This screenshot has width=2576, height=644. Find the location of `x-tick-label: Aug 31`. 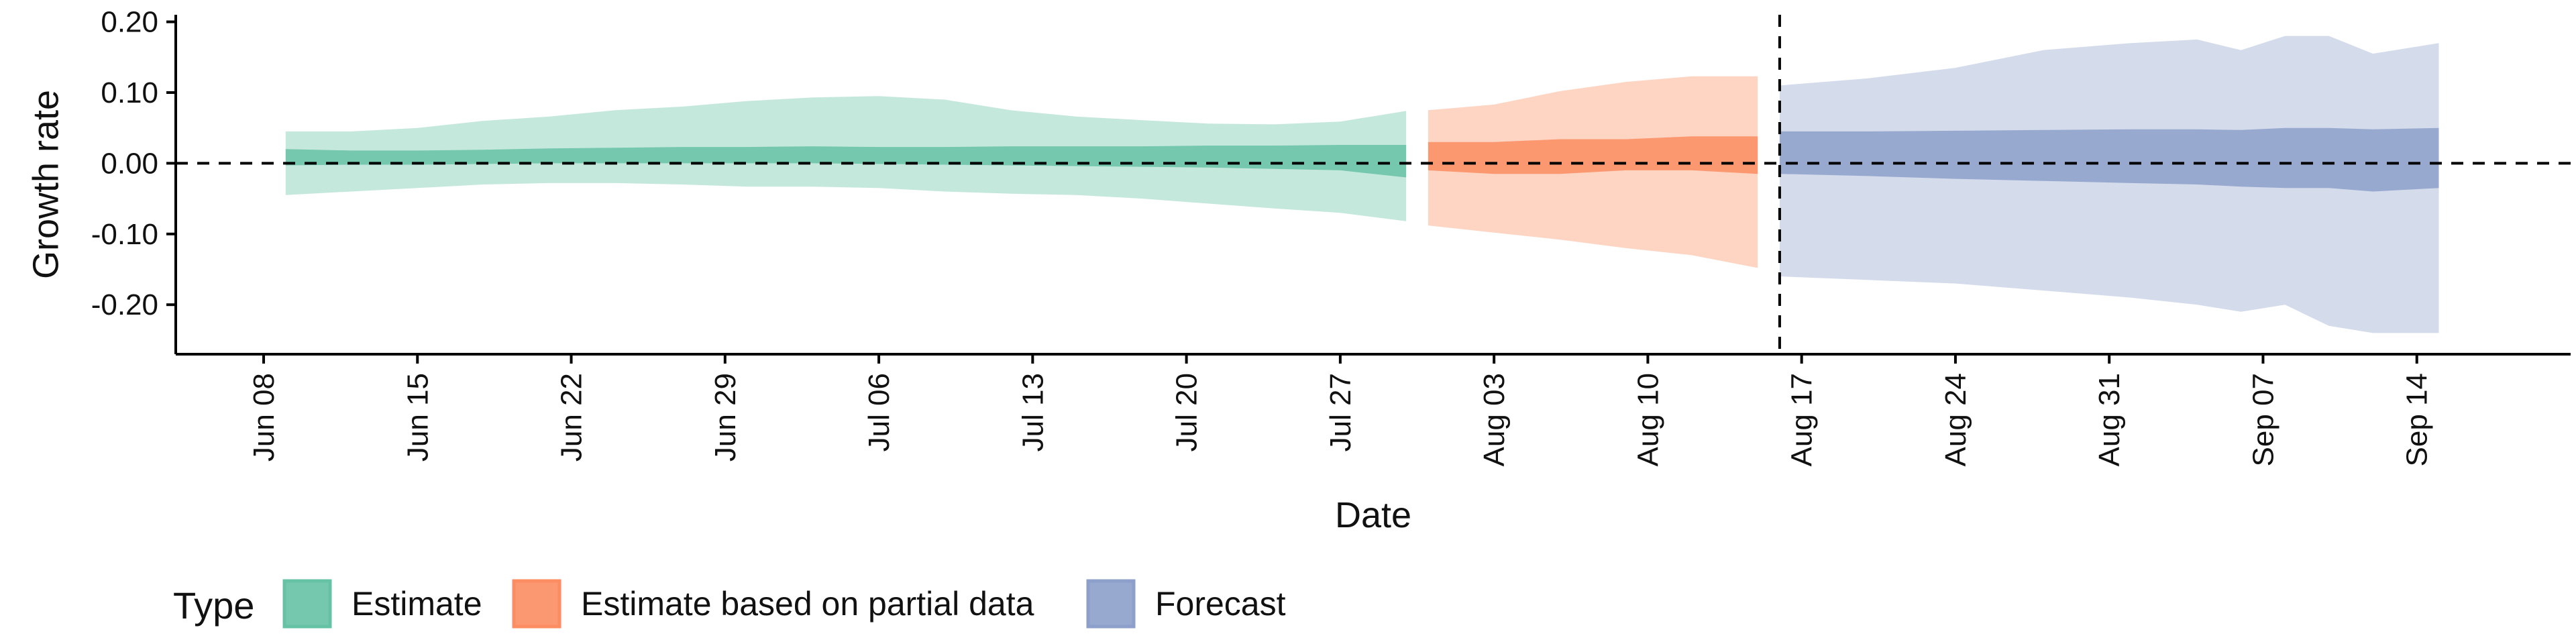

x-tick-label: Aug 31 is located at coordinates (2109, 419).